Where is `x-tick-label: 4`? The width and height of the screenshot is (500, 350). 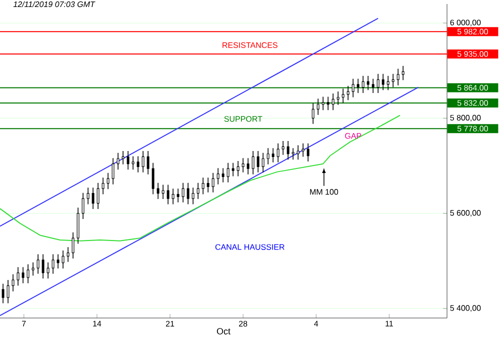 x-tick-label: 4 is located at coordinates (316, 323).